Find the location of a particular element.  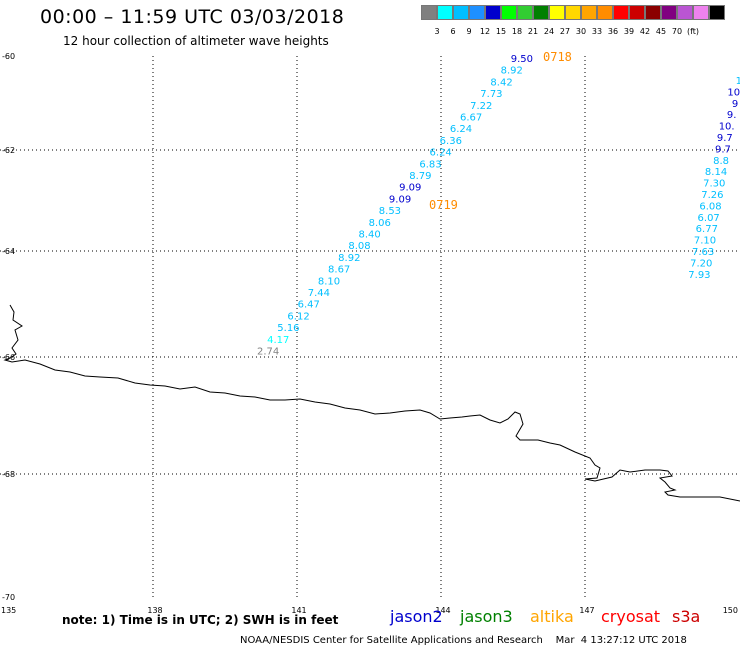

lat-label: -66 is located at coordinates (8, 357).